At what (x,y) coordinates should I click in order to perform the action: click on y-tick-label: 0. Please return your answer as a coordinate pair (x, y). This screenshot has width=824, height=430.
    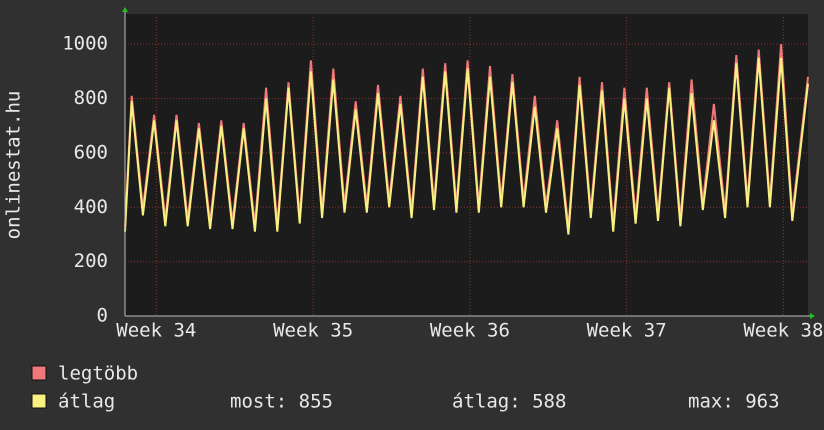
    Looking at the image, I should click on (102, 316).